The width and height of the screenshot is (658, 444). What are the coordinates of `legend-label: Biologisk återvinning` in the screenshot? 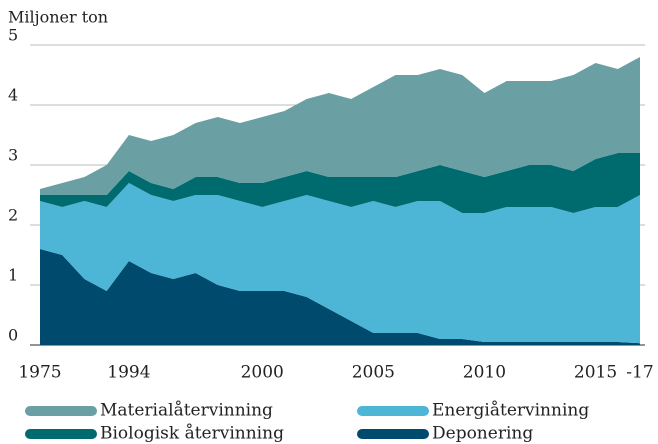 It's located at (192, 434).